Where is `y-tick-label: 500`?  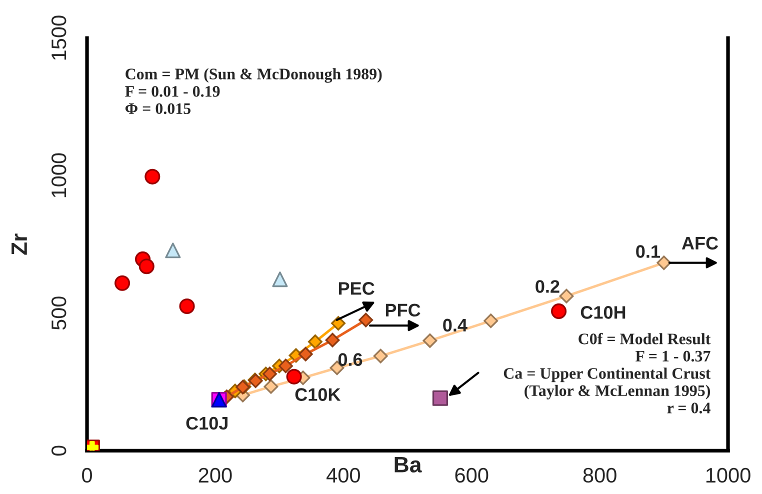 y-tick-label: 500 is located at coordinates (58, 313).